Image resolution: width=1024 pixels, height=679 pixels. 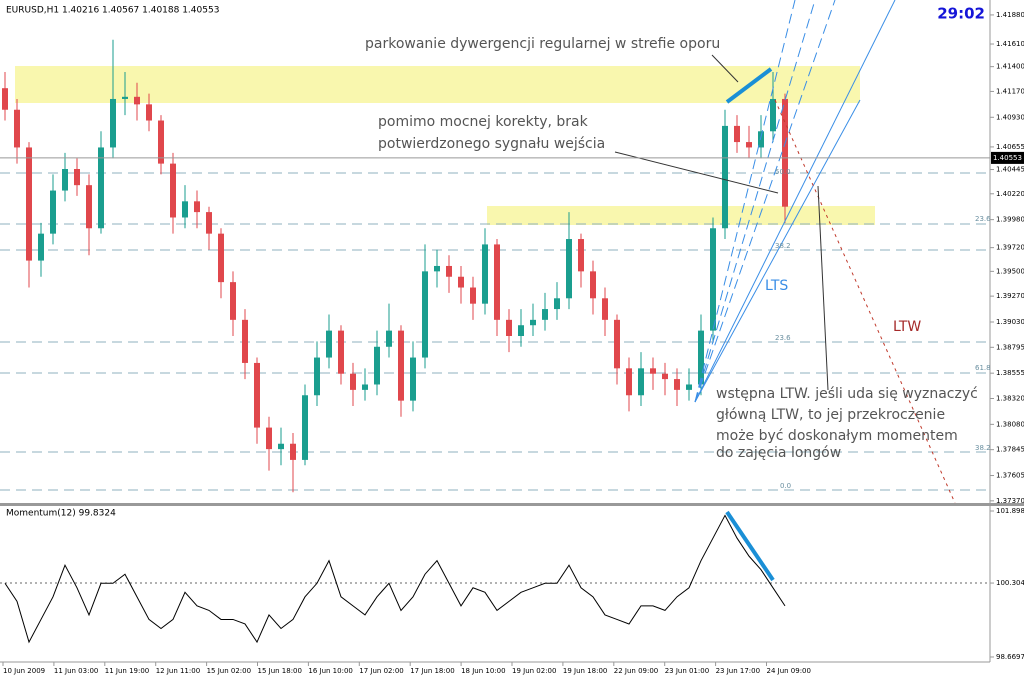 What do you see at coordinates (1010, 398) in the screenshot?
I see `y-tick-label: 1.38320` at bounding box center [1010, 398].